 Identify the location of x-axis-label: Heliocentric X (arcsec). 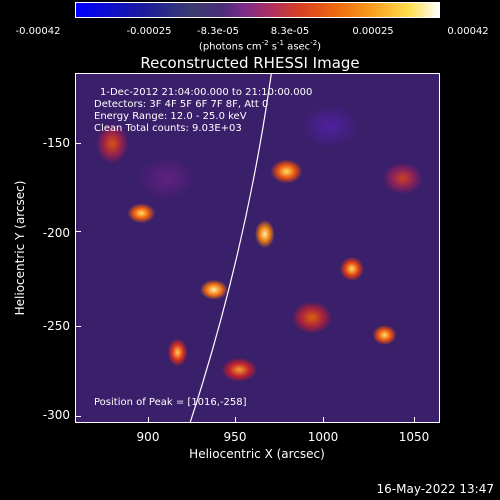
(257, 454).